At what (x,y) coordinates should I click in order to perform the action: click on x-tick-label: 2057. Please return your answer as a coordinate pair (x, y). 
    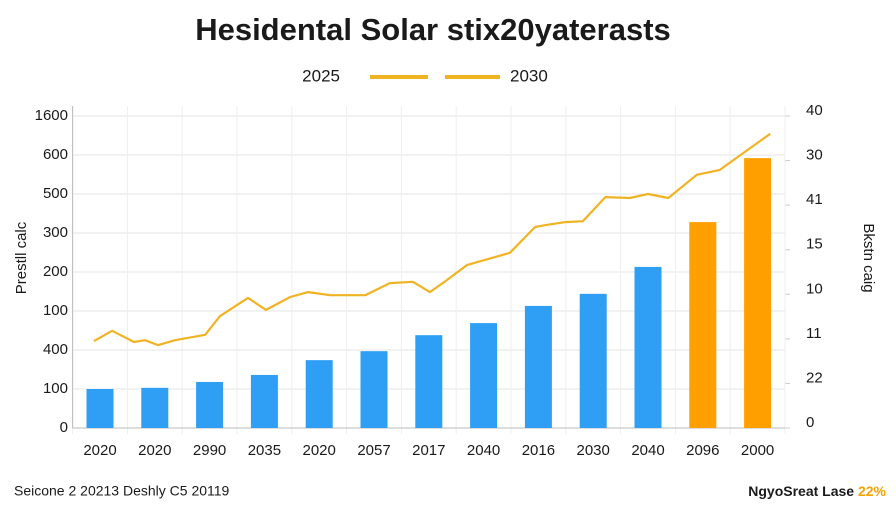
    Looking at the image, I should click on (373, 450).